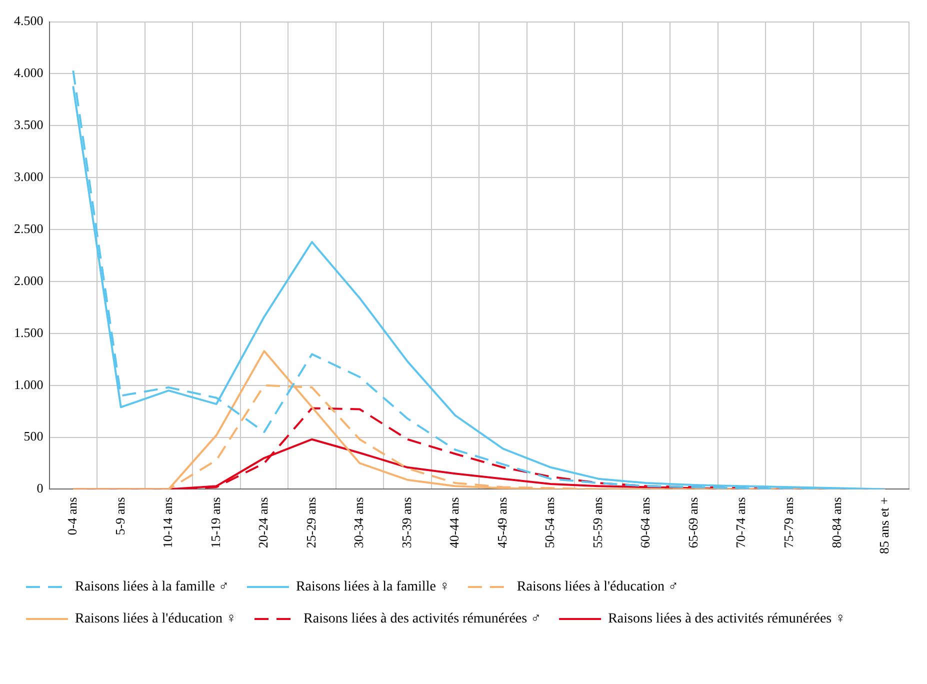 This screenshot has width=927, height=684. What do you see at coordinates (740, 522) in the screenshot?
I see `x-tick-label: 70-74 ans` at bounding box center [740, 522].